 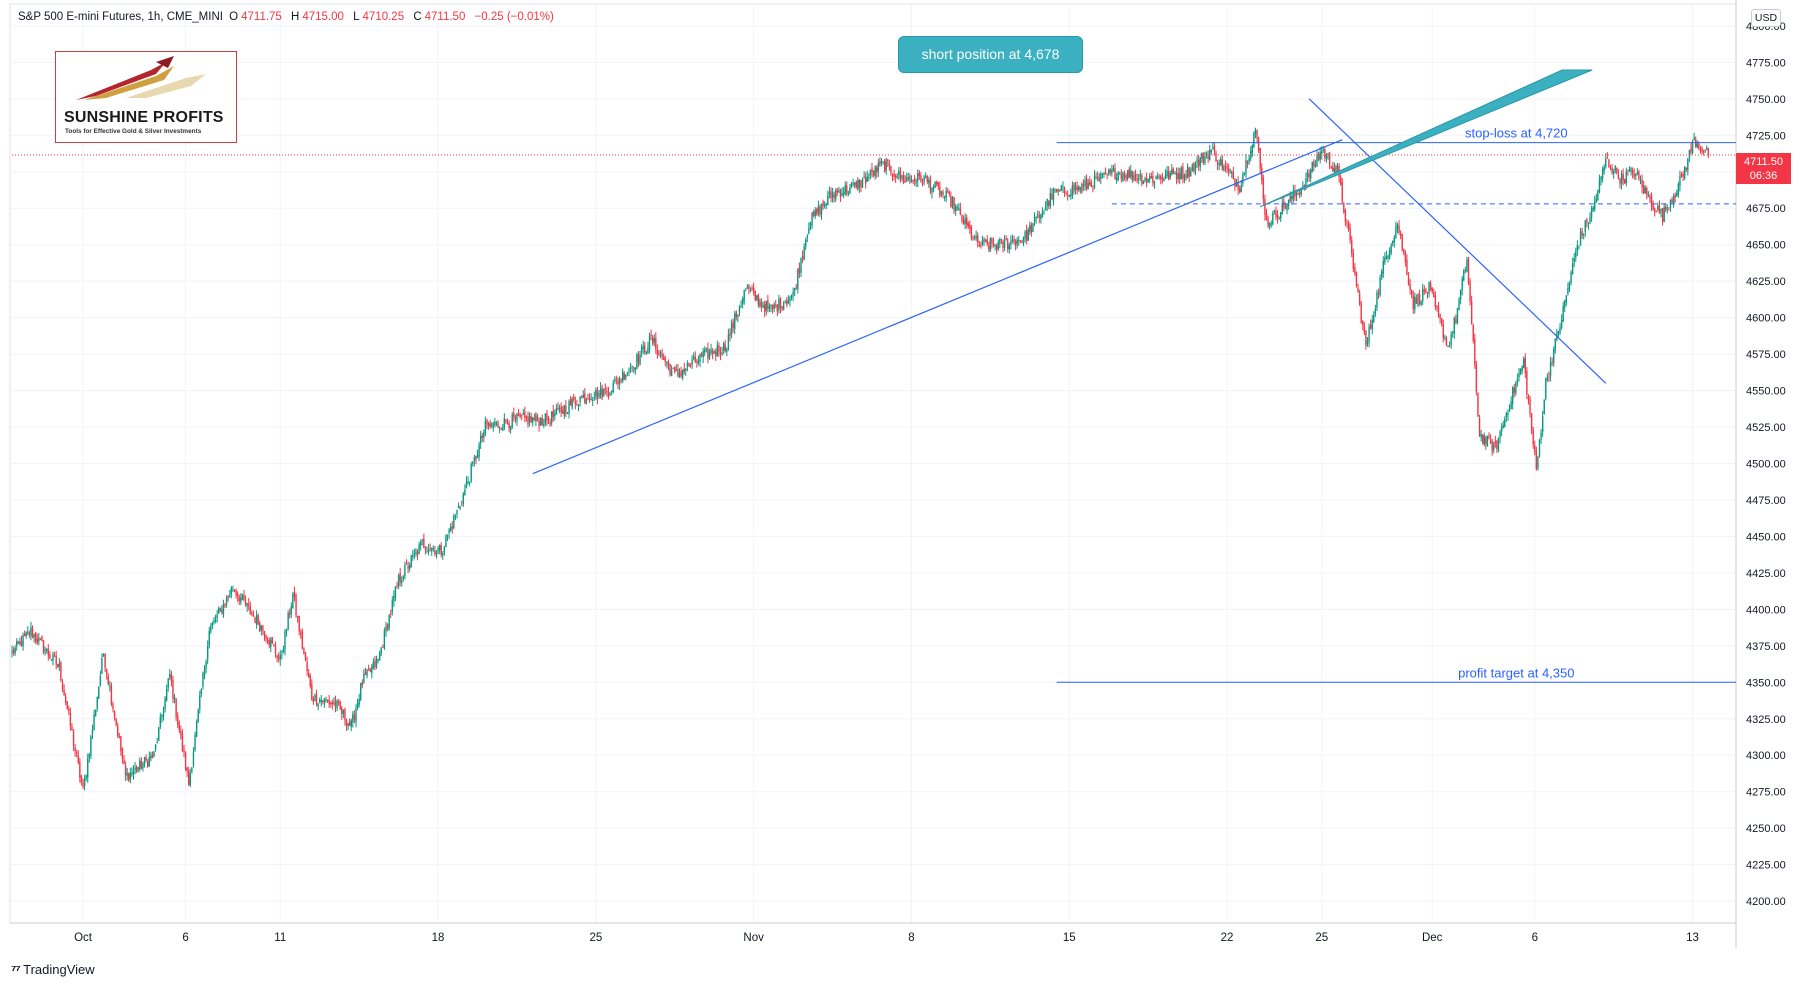 What do you see at coordinates (1766, 355) in the screenshot?
I see `y-tick-label: 4575.00` at bounding box center [1766, 355].